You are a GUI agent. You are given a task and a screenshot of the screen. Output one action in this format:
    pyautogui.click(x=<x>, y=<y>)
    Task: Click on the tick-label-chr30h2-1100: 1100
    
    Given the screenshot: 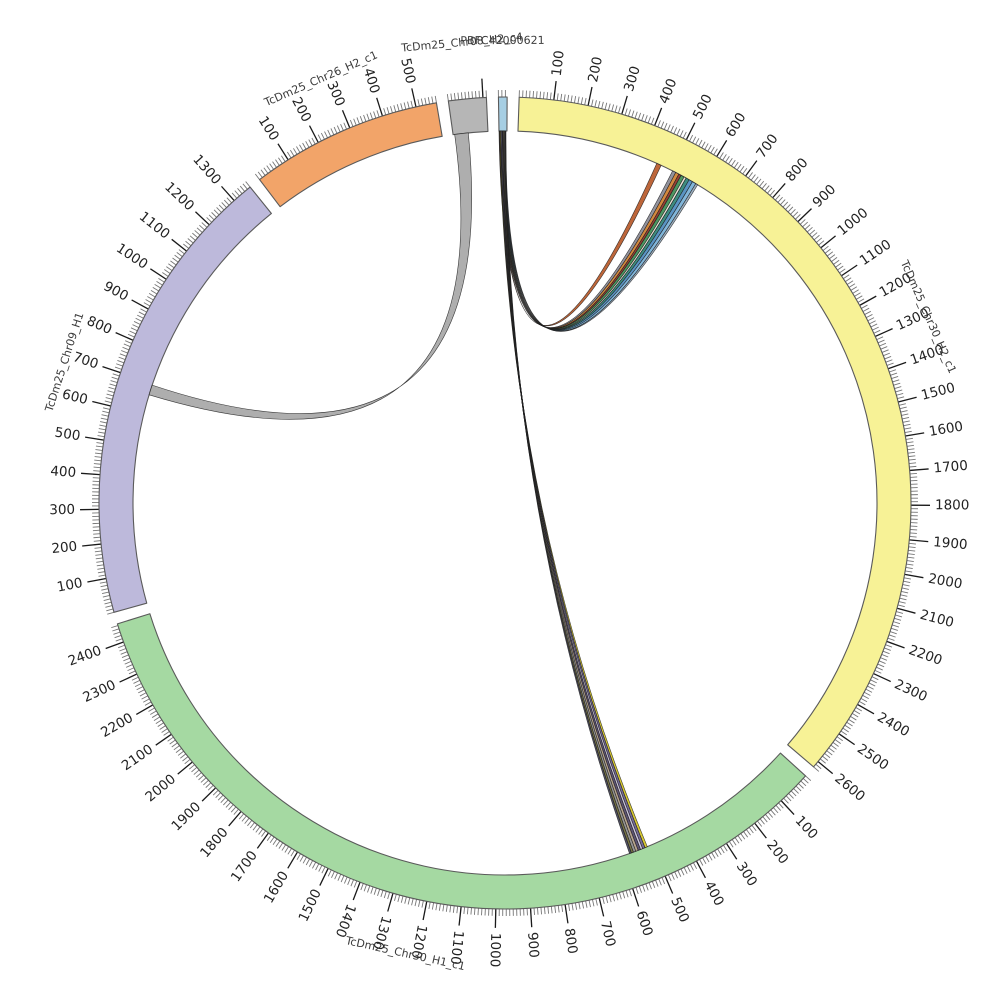 What is the action you would take?
    pyautogui.click(x=875, y=252)
    